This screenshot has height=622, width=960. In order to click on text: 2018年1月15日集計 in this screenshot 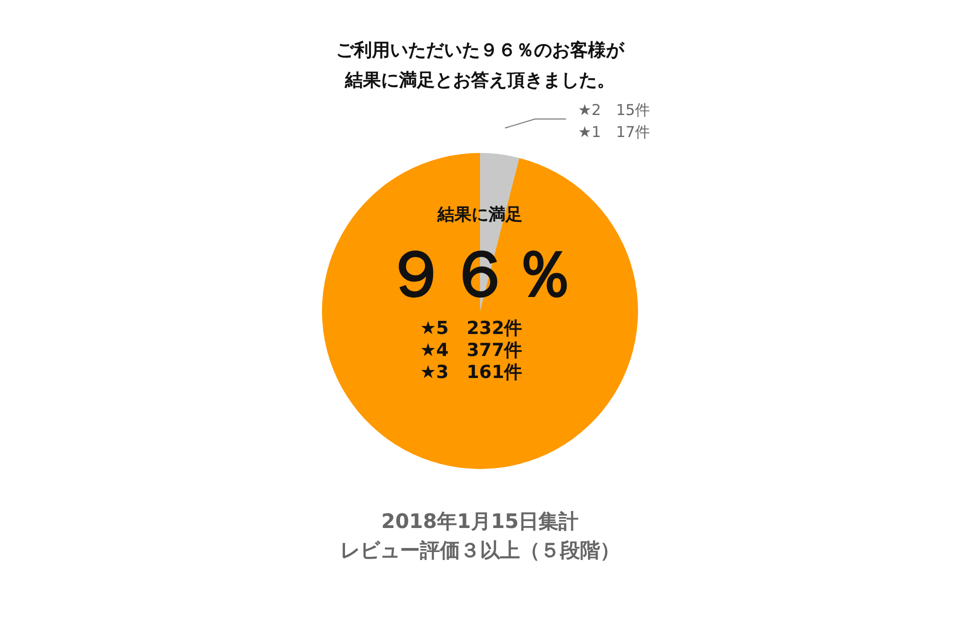, I will do `click(480, 521)`.